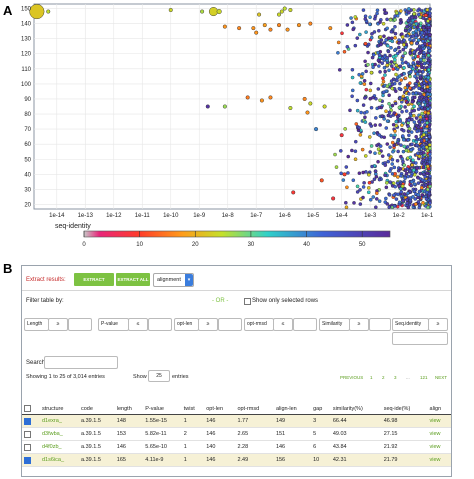  Describe the element at coordinates (81, 362) in the screenshot. I see `search-input` at that location.